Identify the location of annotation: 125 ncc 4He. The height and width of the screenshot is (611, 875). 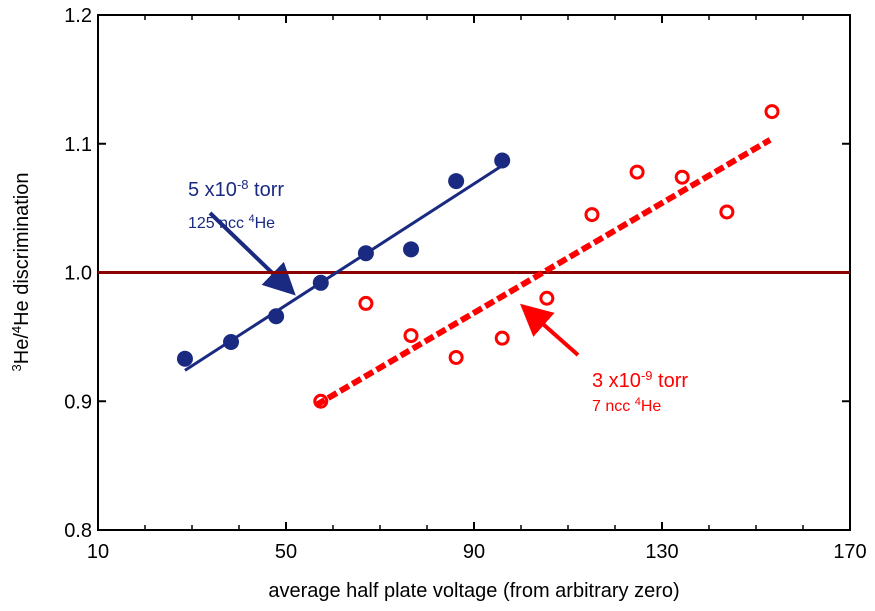
(231, 222).